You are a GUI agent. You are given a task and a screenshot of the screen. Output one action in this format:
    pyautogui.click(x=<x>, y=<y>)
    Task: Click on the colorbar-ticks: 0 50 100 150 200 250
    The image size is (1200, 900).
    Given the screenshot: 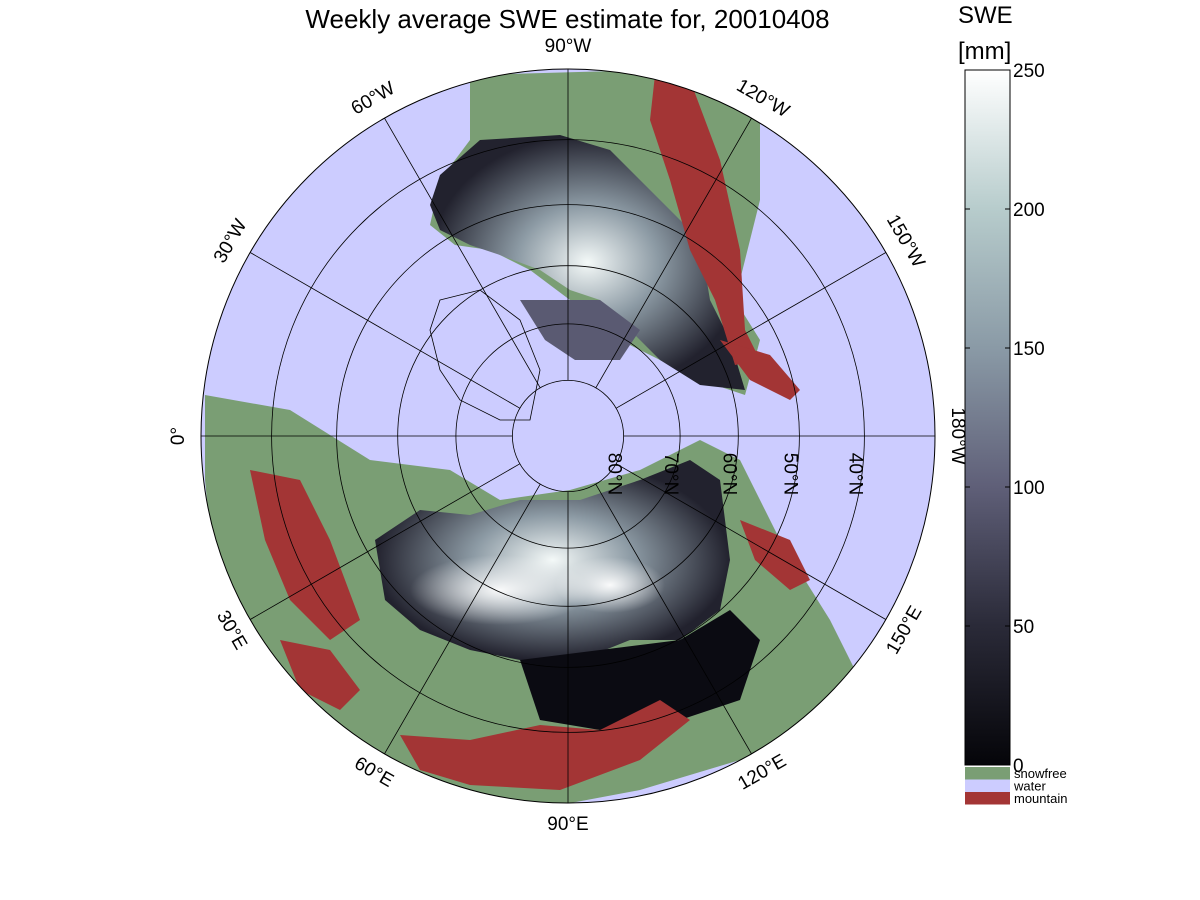 What is the action you would take?
    pyautogui.click(x=1005, y=419)
    